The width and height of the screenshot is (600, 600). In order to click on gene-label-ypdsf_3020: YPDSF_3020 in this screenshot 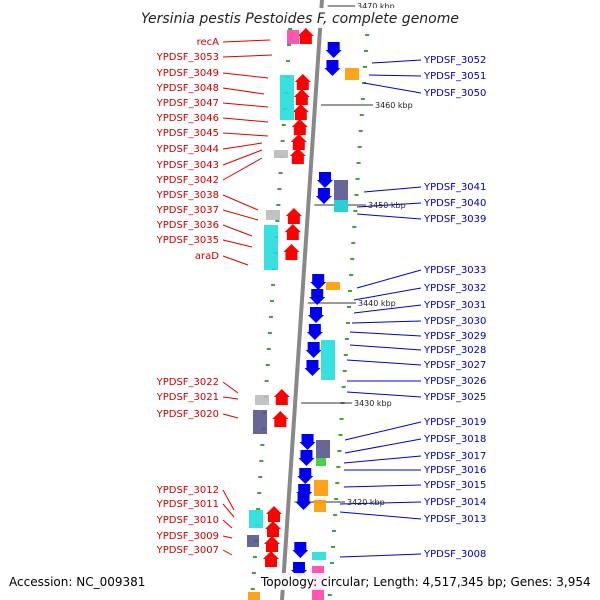, I will do `click(187, 414)`.